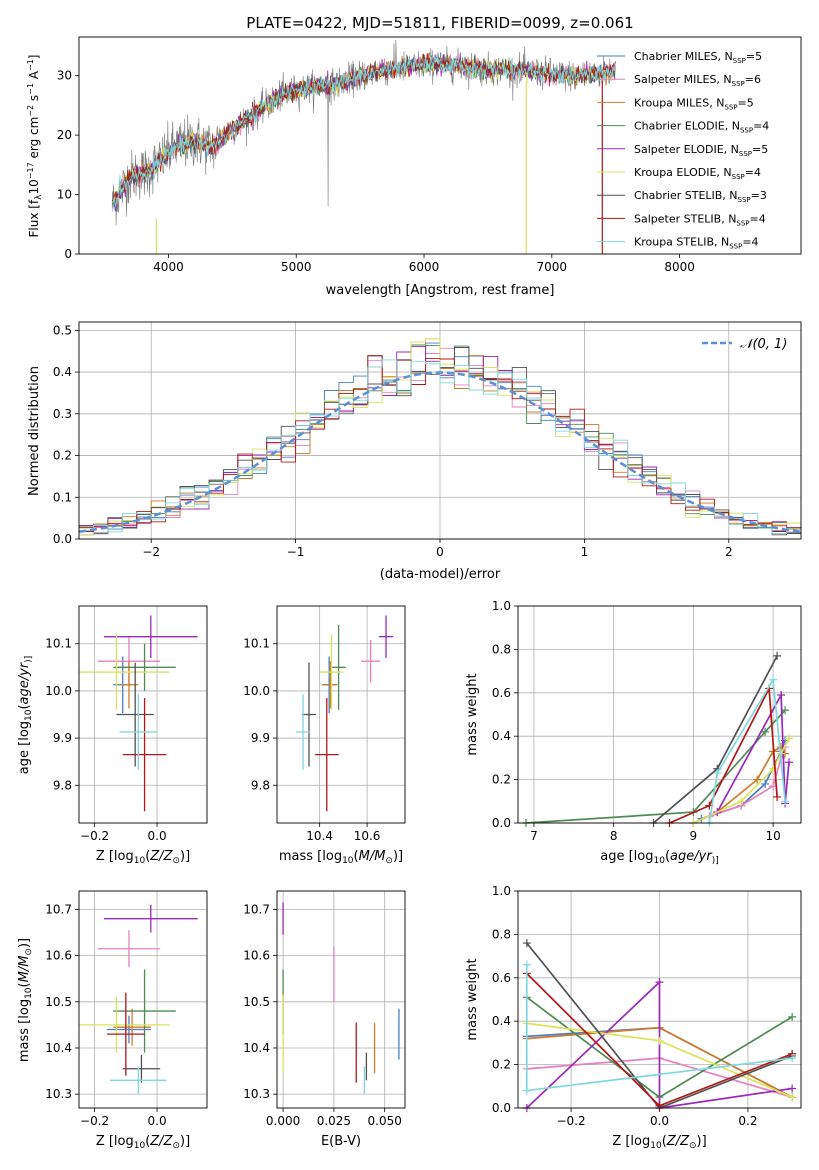  What do you see at coordinates (260, 738) in the screenshot?
I see `y-tick-label: 9.9` at bounding box center [260, 738].